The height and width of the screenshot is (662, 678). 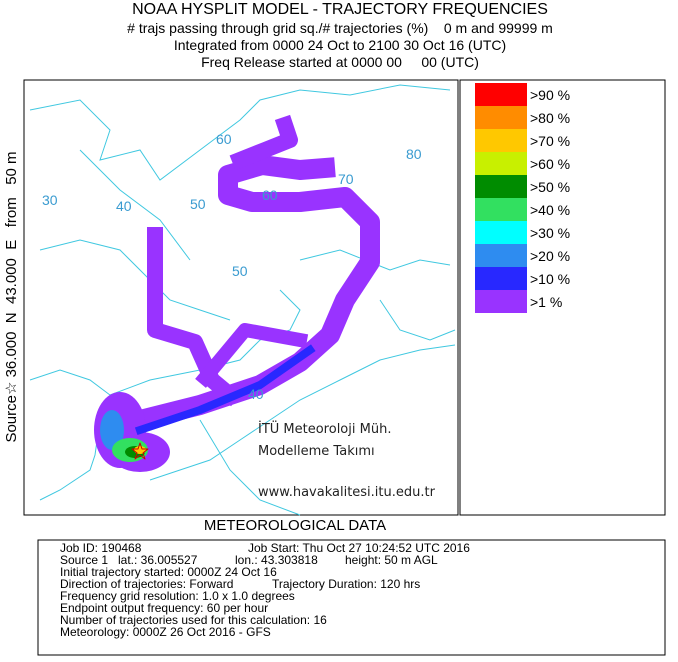 What do you see at coordinates (550, 141) in the screenshot?
I see `legend-label: >70 %` at bounding box center [550, 141].